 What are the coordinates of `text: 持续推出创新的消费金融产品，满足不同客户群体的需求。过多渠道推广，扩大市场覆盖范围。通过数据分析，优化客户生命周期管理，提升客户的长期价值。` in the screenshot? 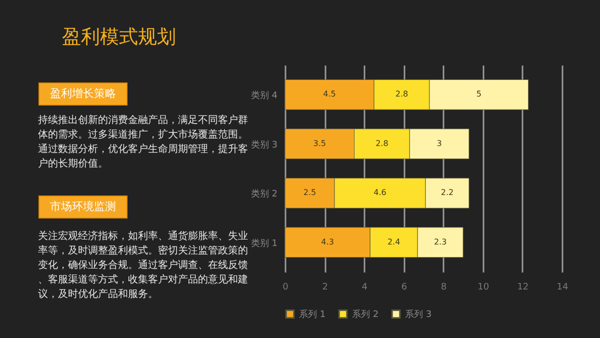 It's located at (143, 142).